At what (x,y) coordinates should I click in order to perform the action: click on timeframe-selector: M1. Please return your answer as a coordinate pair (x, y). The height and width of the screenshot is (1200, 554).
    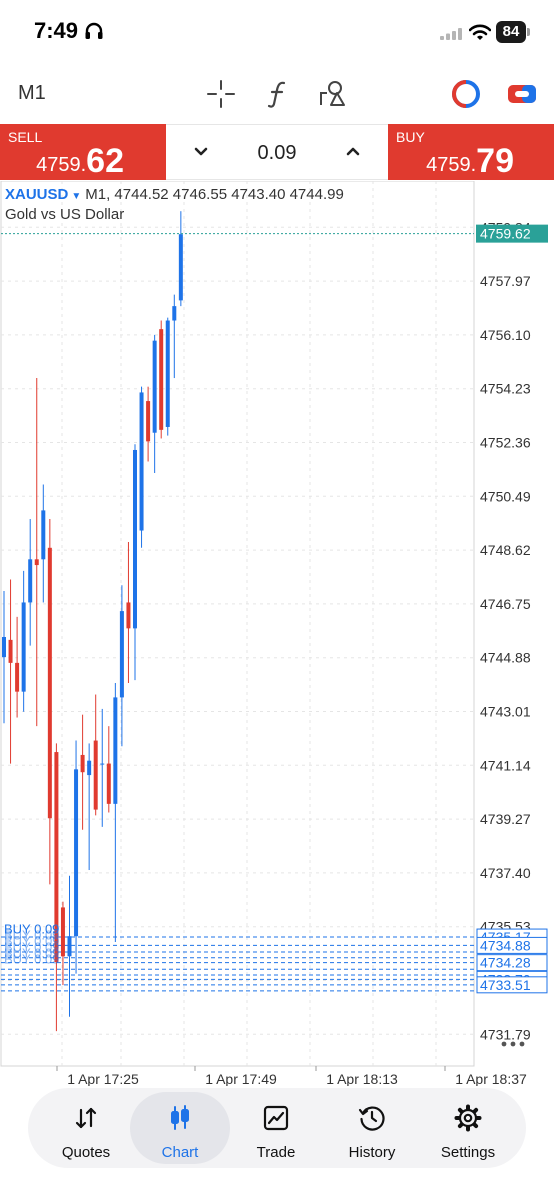
    Looking at the image, I should click on (32, 93).